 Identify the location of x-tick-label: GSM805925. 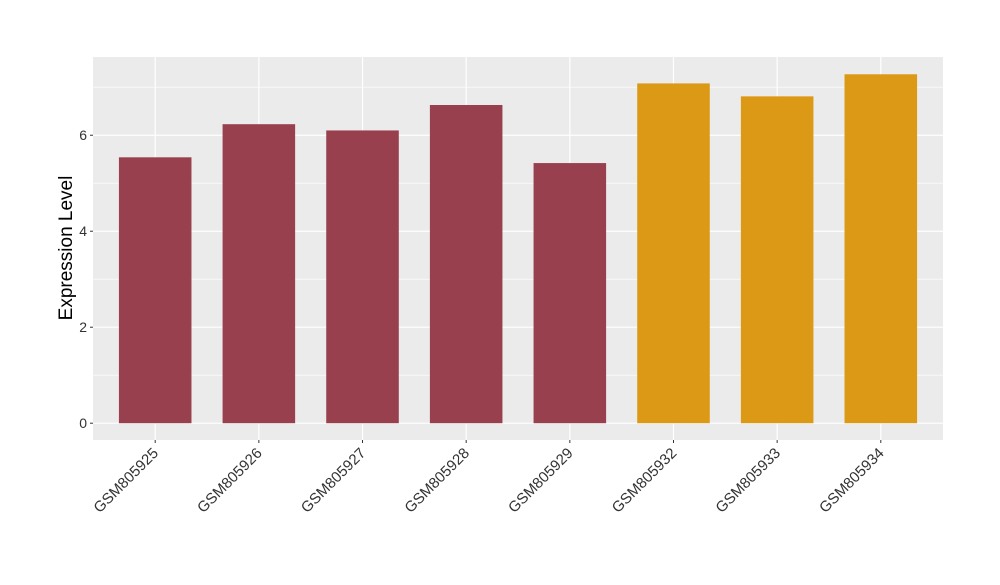
(126, 481).